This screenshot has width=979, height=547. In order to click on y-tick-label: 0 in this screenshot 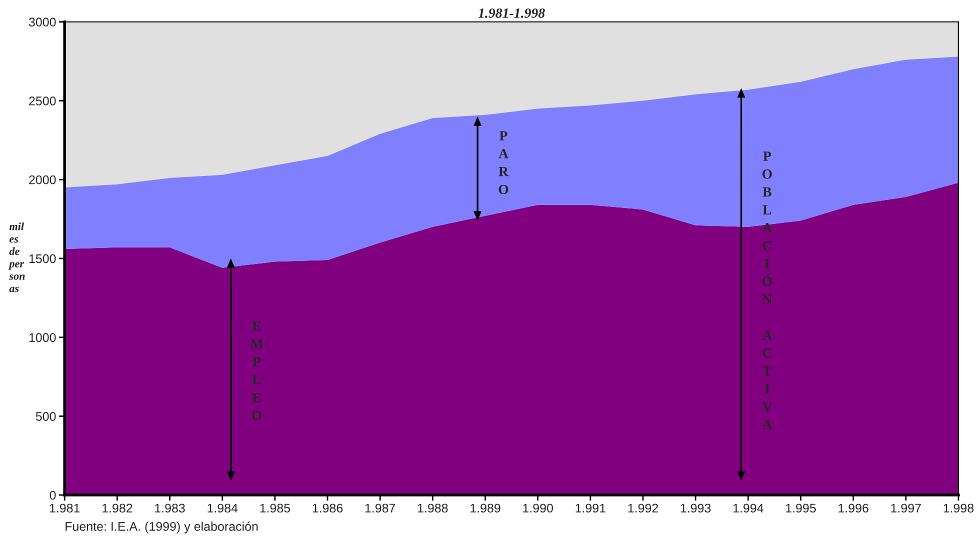, I will do `click(53, 495)`.